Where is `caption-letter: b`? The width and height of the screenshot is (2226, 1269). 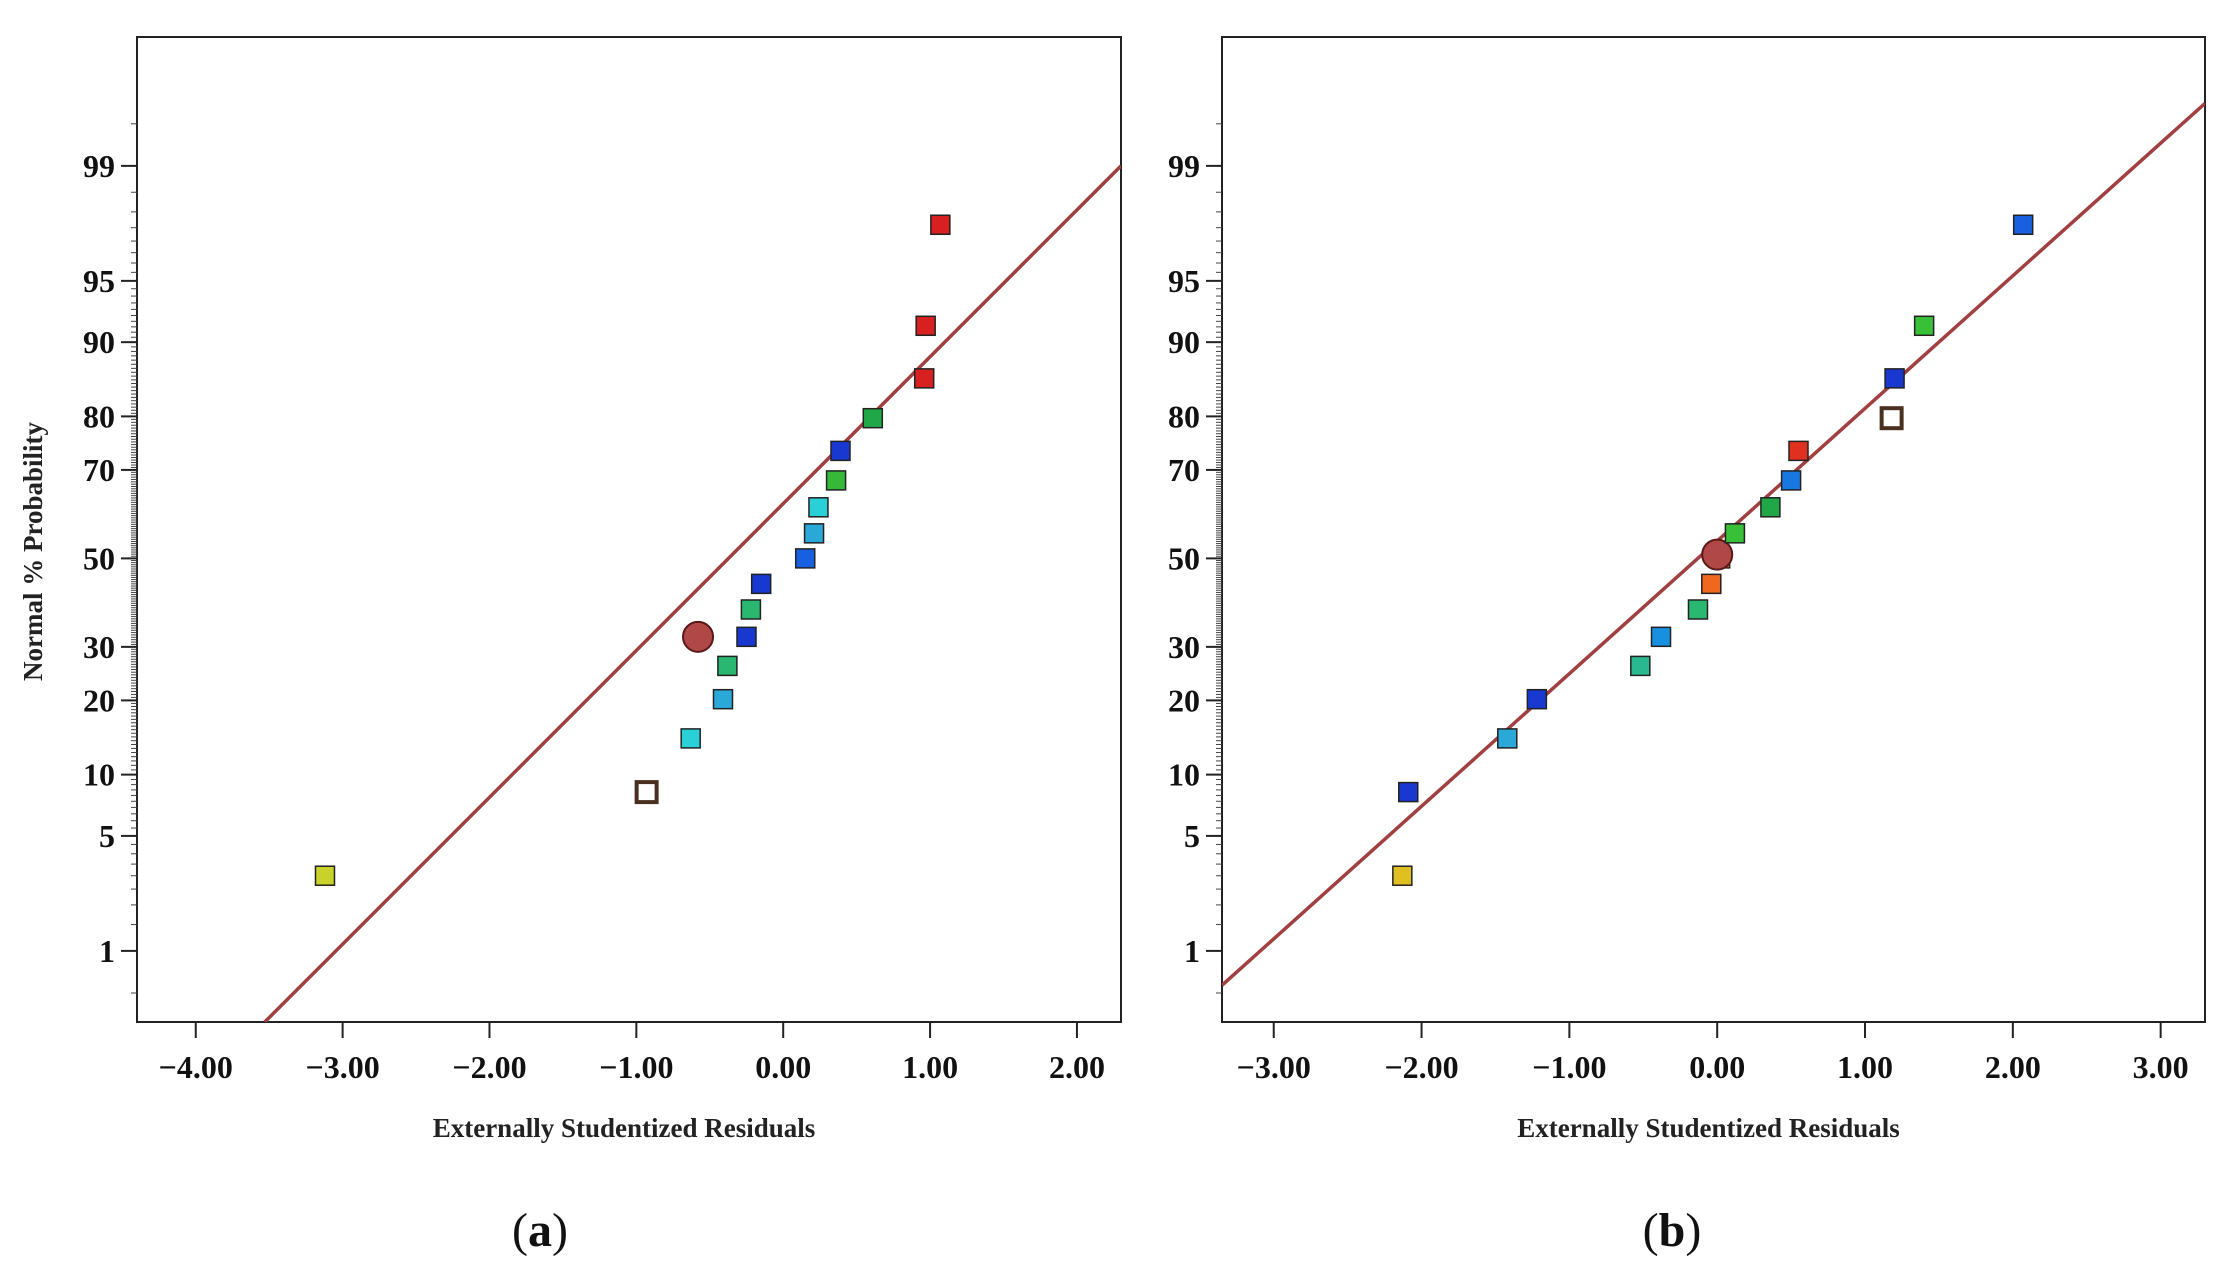 caption-letter: b is located at coordinates (1672, 1230).